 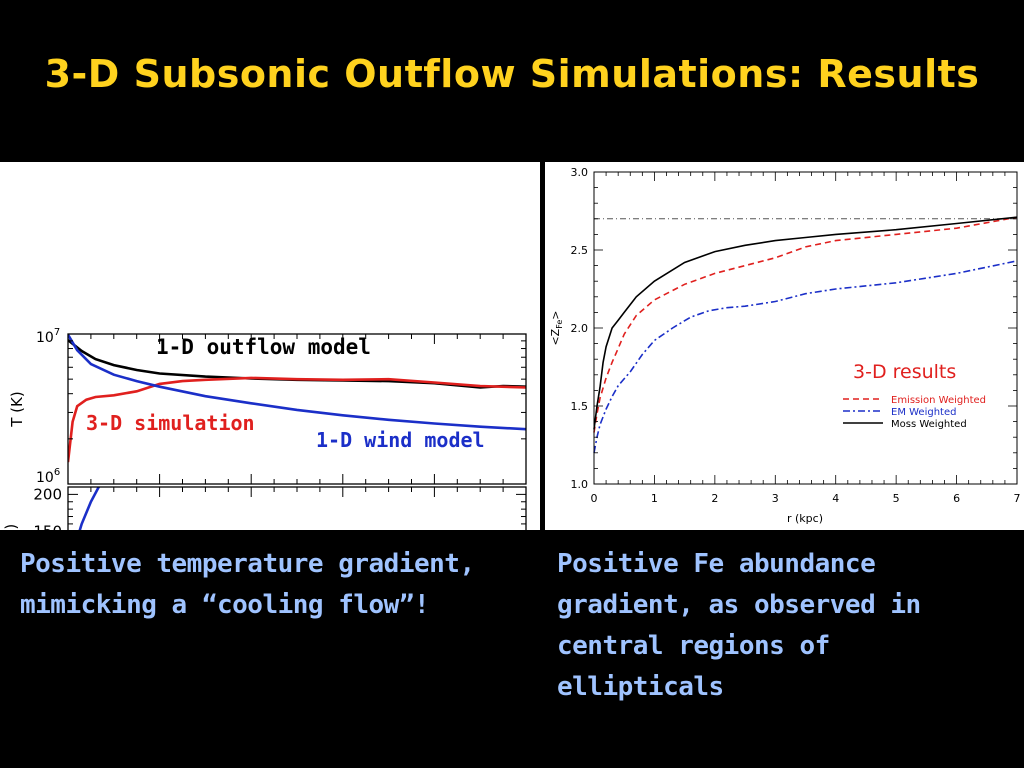 What do you see at coordinates (693, 646) in the screenshot?
I see `caption-right-line-3: central regions of` at bounding box center [693, 646].